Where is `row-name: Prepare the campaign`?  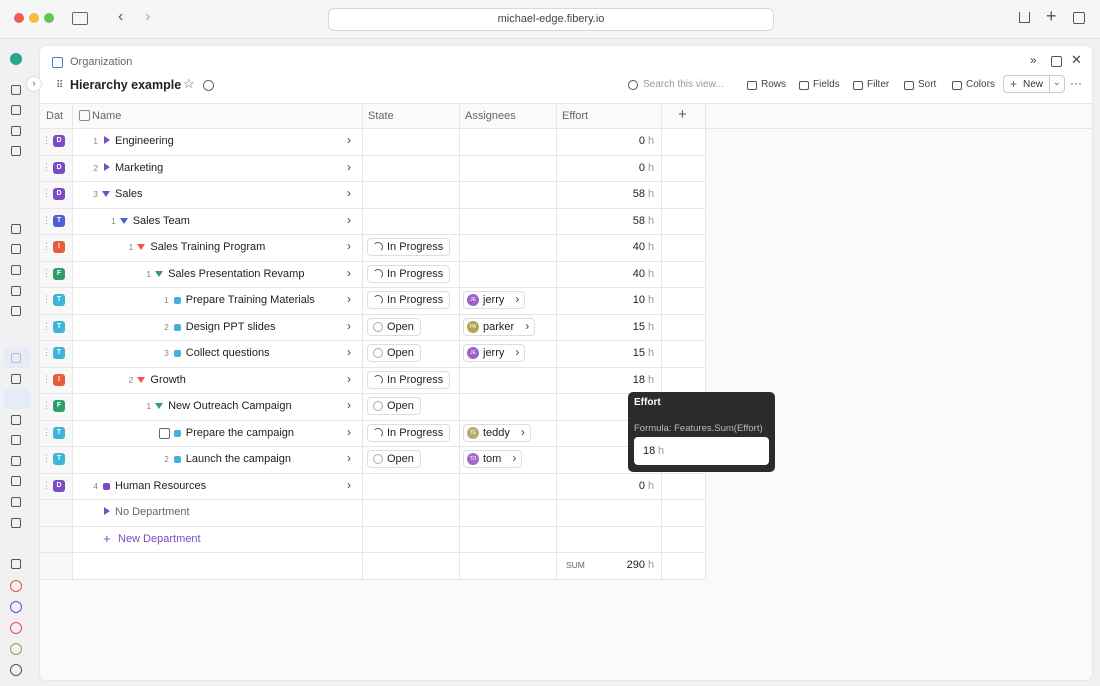 row-name: Prepare the campaign is located at coordinates (240, 432).